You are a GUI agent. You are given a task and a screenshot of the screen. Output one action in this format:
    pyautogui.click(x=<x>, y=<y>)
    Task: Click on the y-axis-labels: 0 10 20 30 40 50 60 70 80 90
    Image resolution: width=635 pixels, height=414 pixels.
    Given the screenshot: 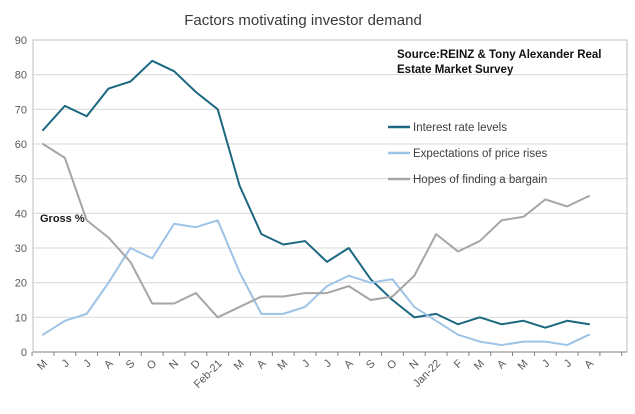 What is the action you would take?
    pyautogui.click(x=21, y=197)
    